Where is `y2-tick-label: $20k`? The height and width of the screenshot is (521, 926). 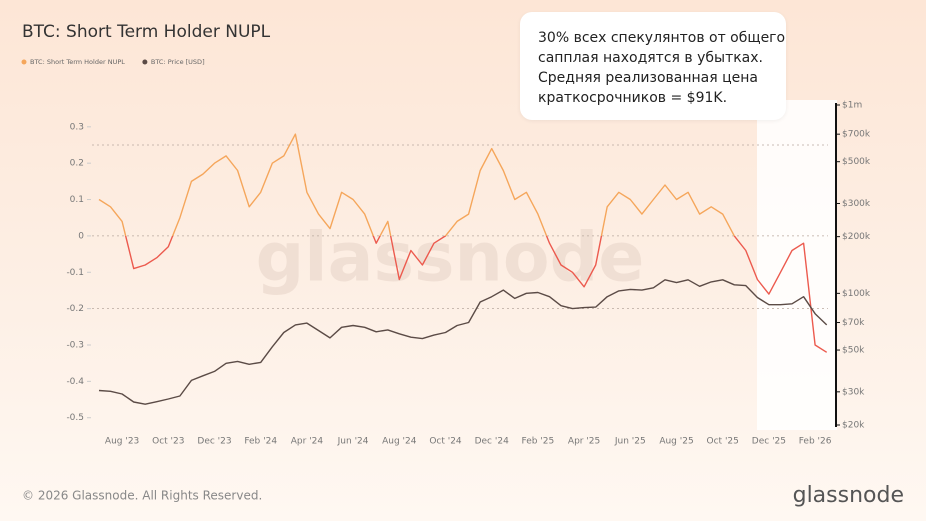 y2-tick-label: $20k is located at coordinates (853, 426).